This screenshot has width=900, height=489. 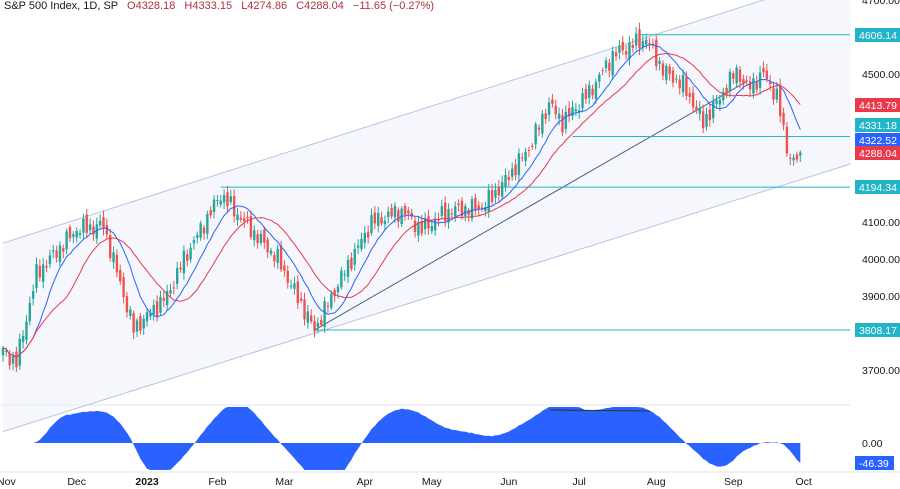 I want to click on price-label-text: 4413.79, so click(x=878, y=106).